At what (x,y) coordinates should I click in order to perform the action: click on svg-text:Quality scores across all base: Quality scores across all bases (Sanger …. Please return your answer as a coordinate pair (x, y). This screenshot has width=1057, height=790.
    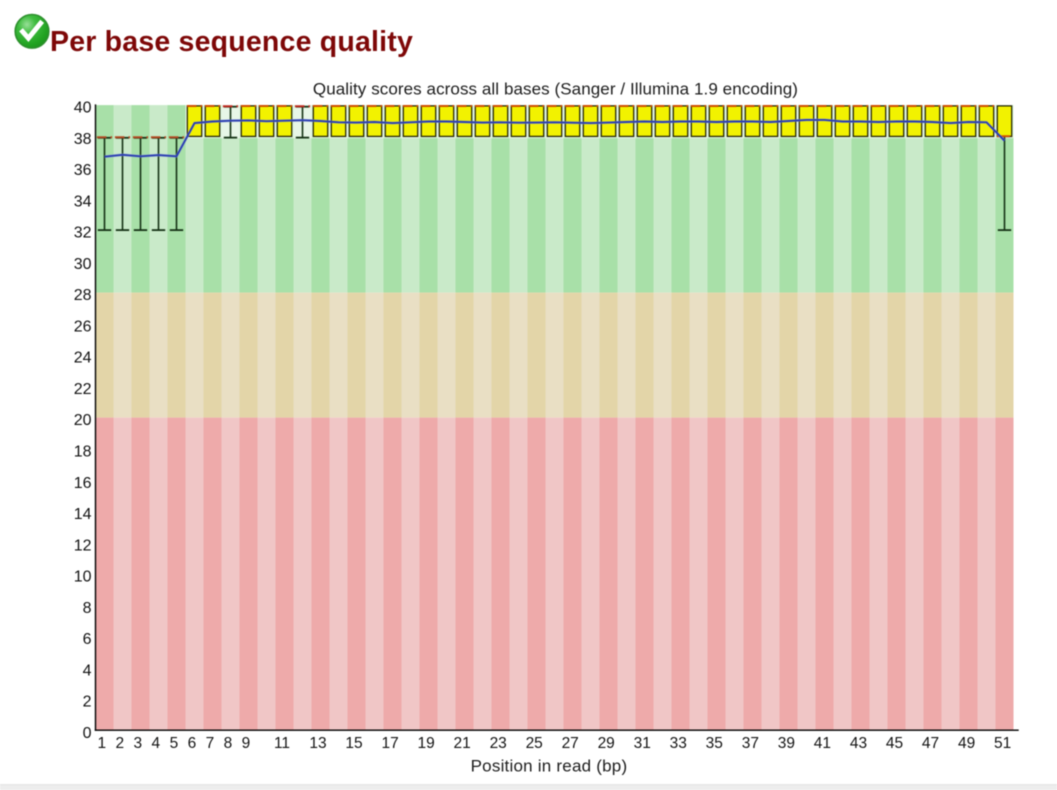
    Looking at the image, I should click on (555, 89).